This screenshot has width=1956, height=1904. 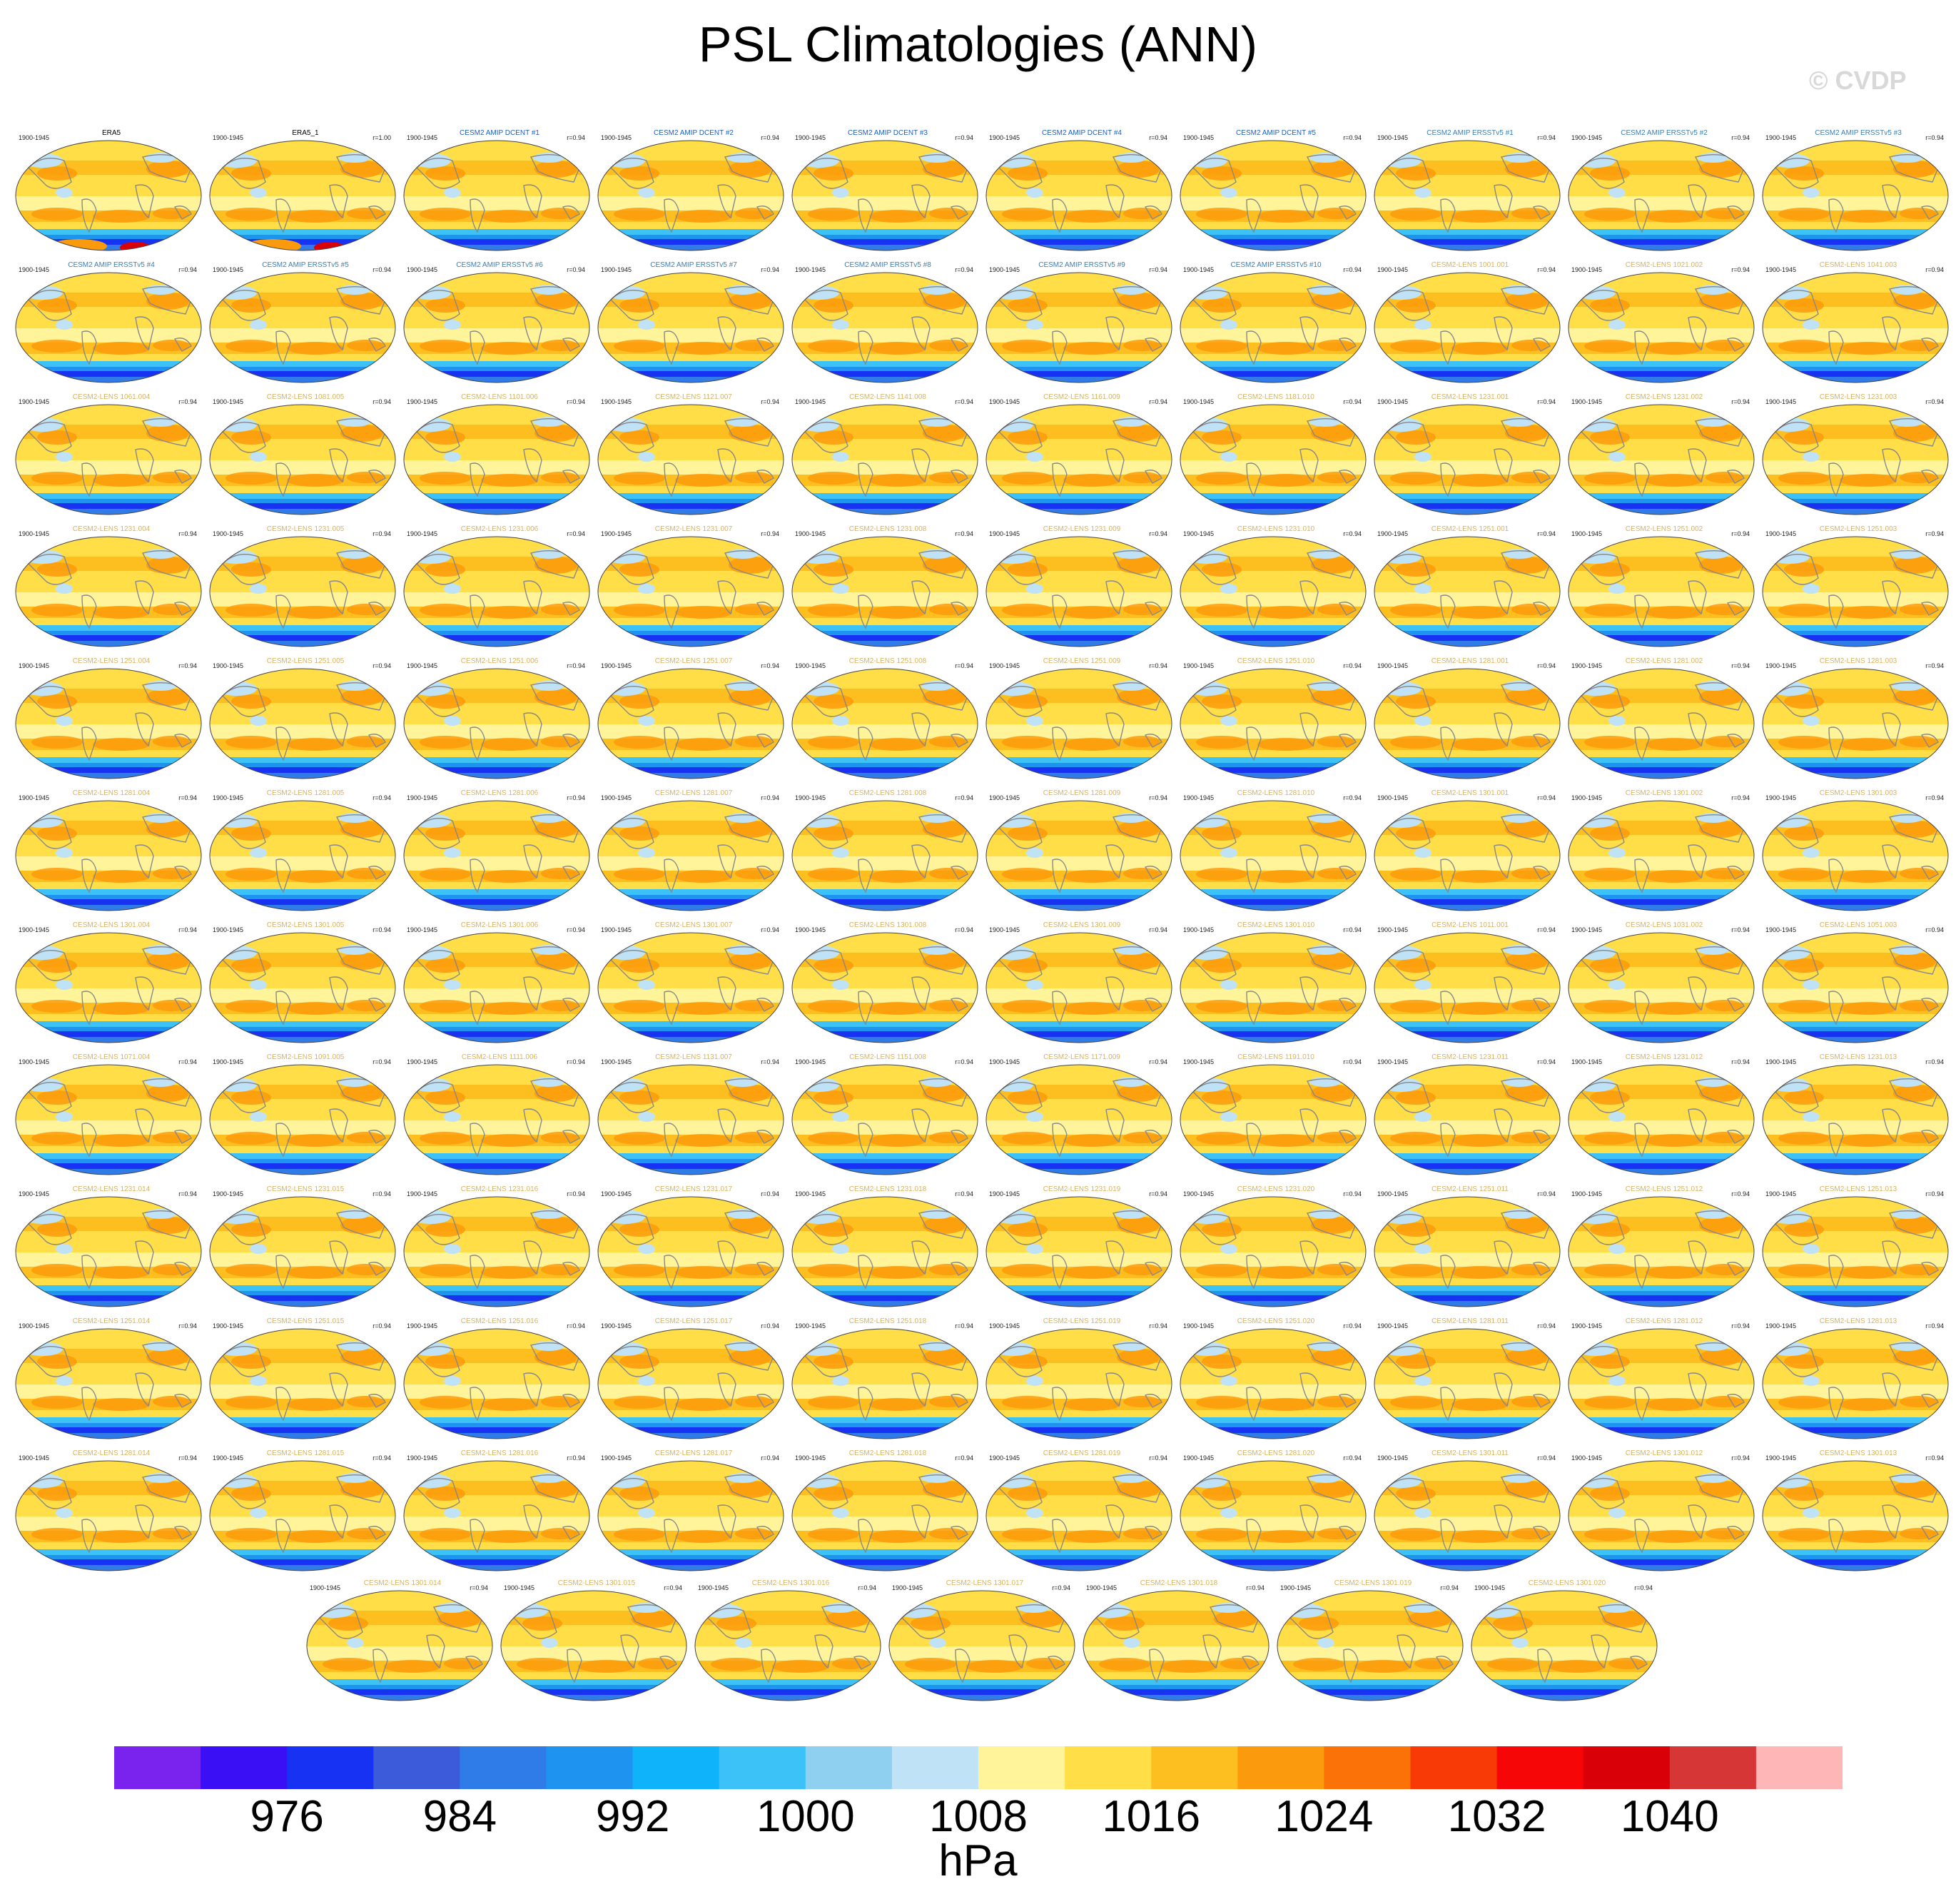 What do you see at coordinates (686, 1381) in the screenshot?
I see `map-panel: 1900-1945 CESM2-LENS 1251.017 r=0.94` at bounding box center [686, 1381].